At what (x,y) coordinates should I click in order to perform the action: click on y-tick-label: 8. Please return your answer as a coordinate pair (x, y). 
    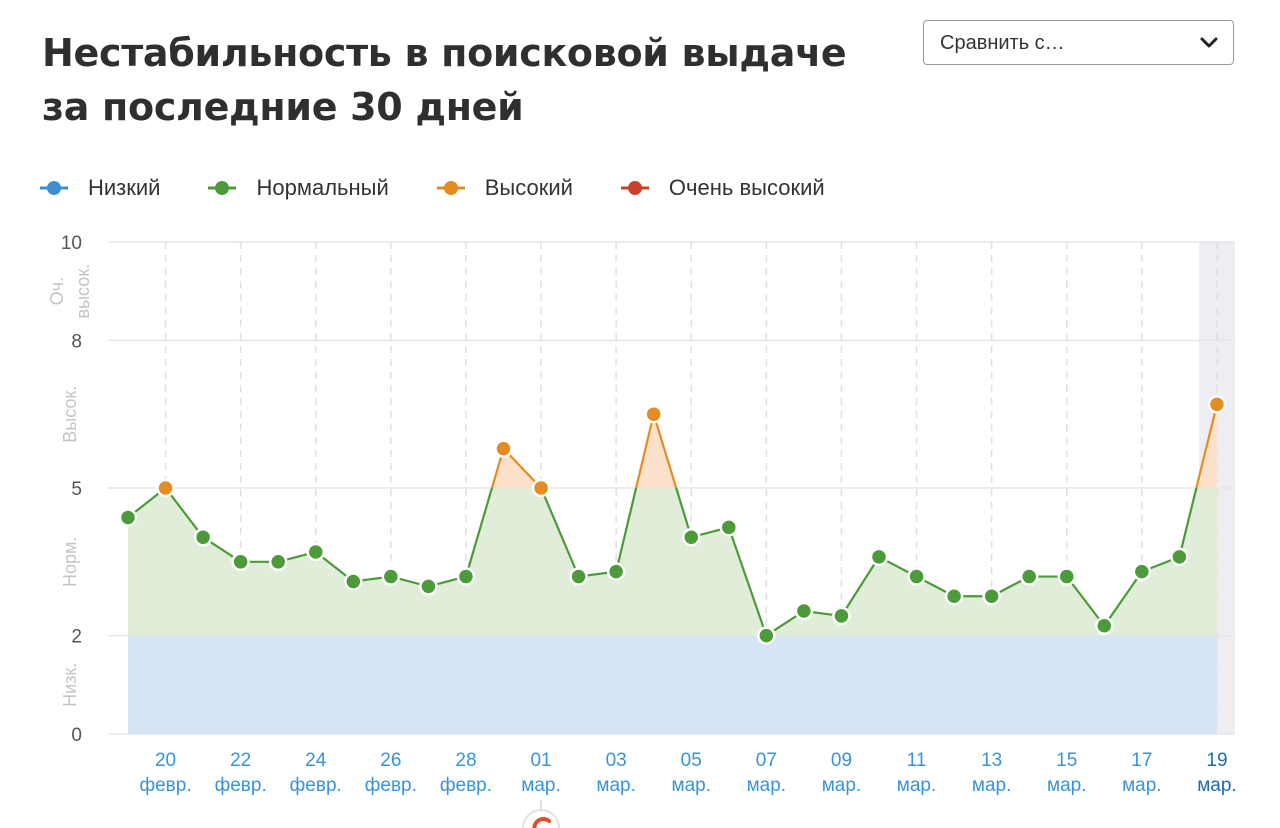
    Looking at the image, I should click on (76, 341).